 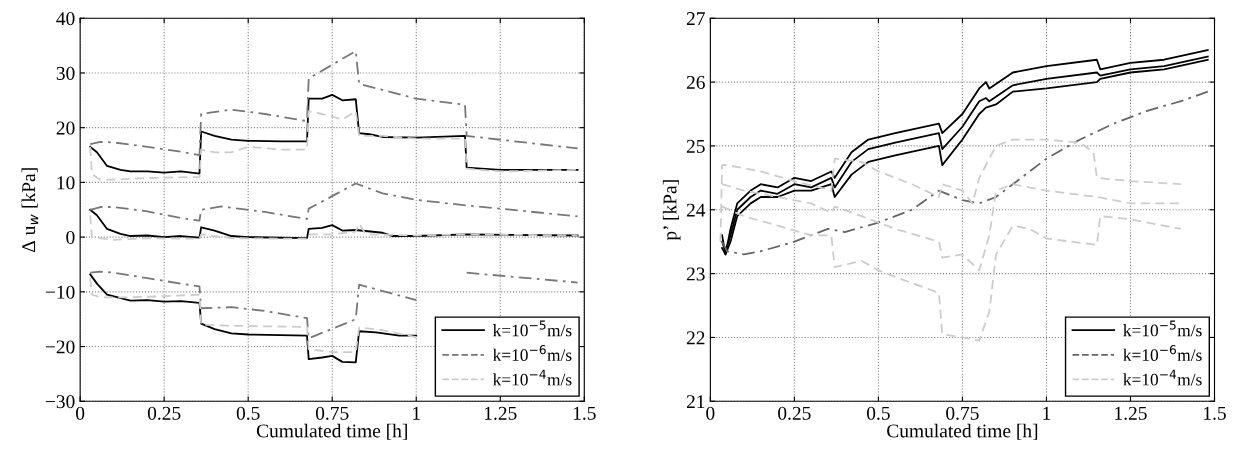 What do you see at coordinates (695, 18) in the screenshot?
I see `y-tick-label: 27` at bounding box center [695, 18].